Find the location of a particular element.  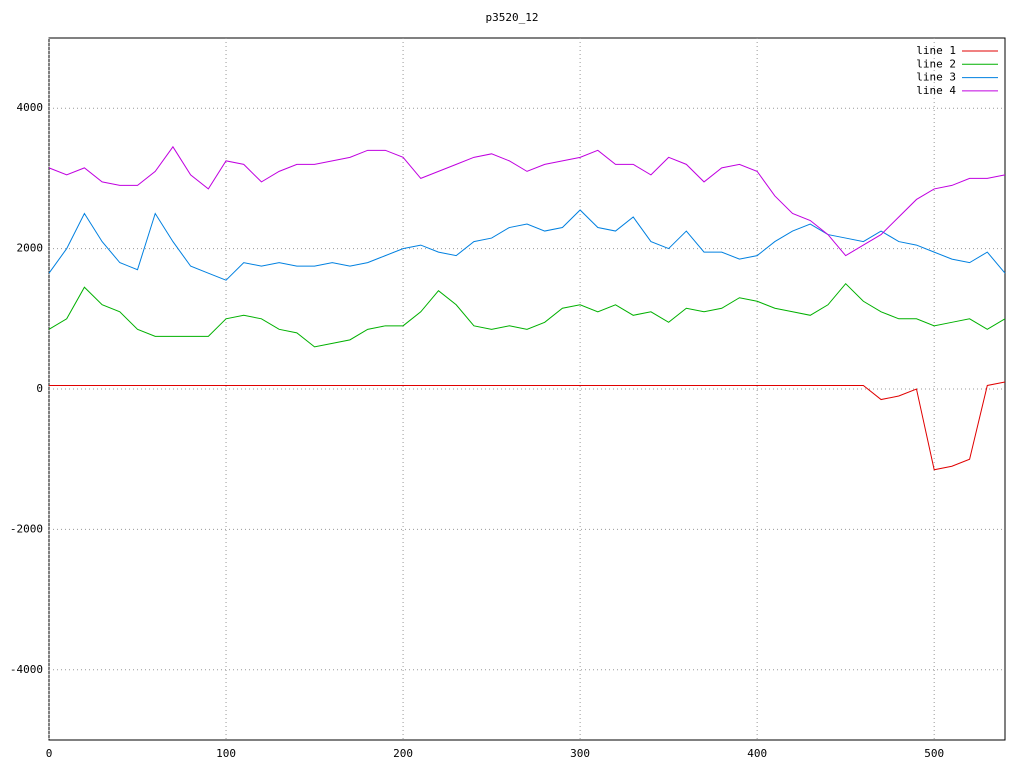

x-tick-label: 0 is located at coordinates (49, 753).